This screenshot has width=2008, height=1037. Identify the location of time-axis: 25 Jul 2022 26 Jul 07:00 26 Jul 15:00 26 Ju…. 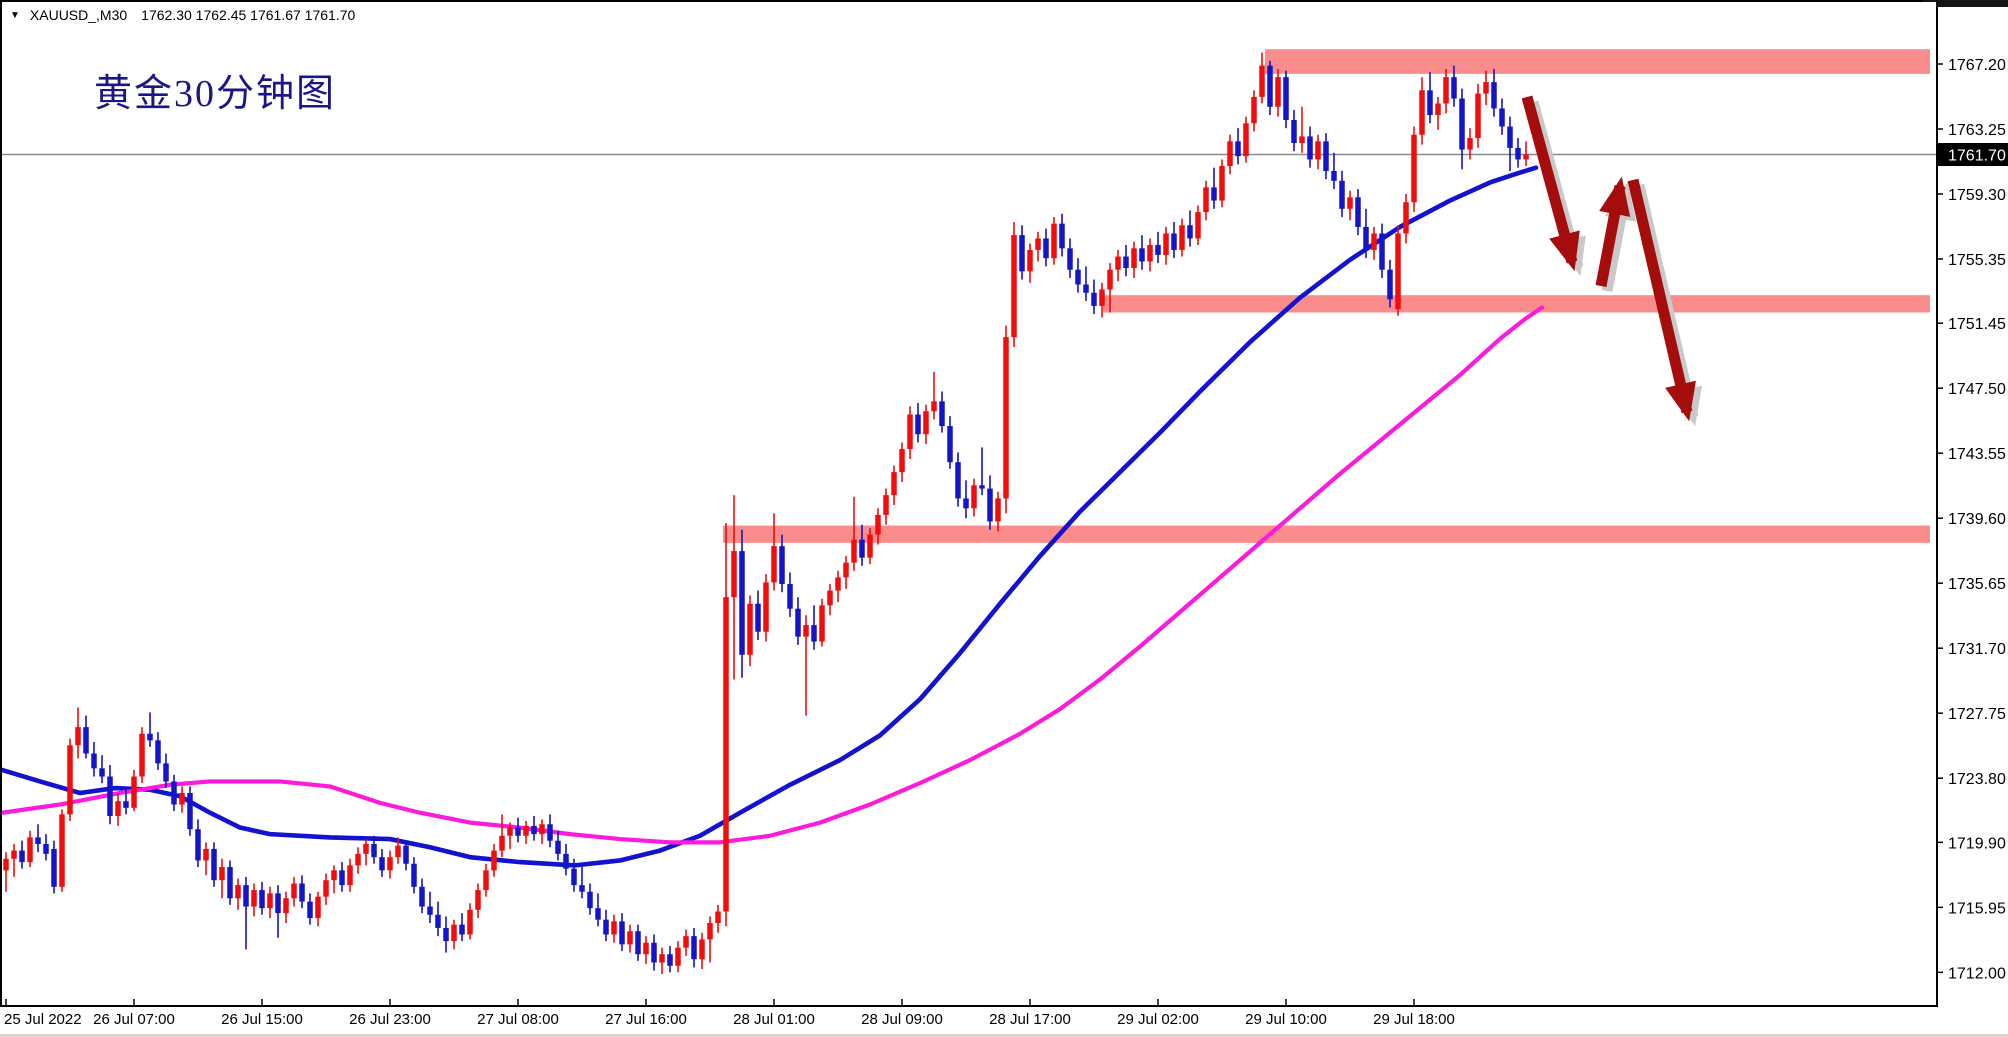
(729, 1013).